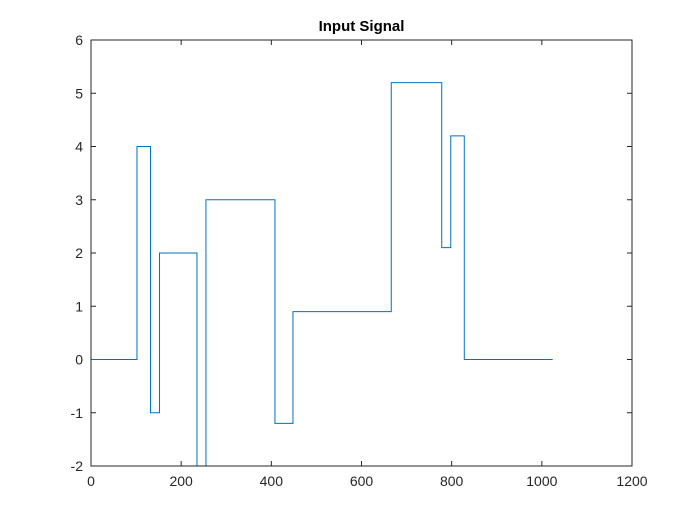 The width and height of the screenshot is (700, 530). Describe the element at coordinates (362, 26) in the screenshot. I see `chart-title: Input Signal` at that location.